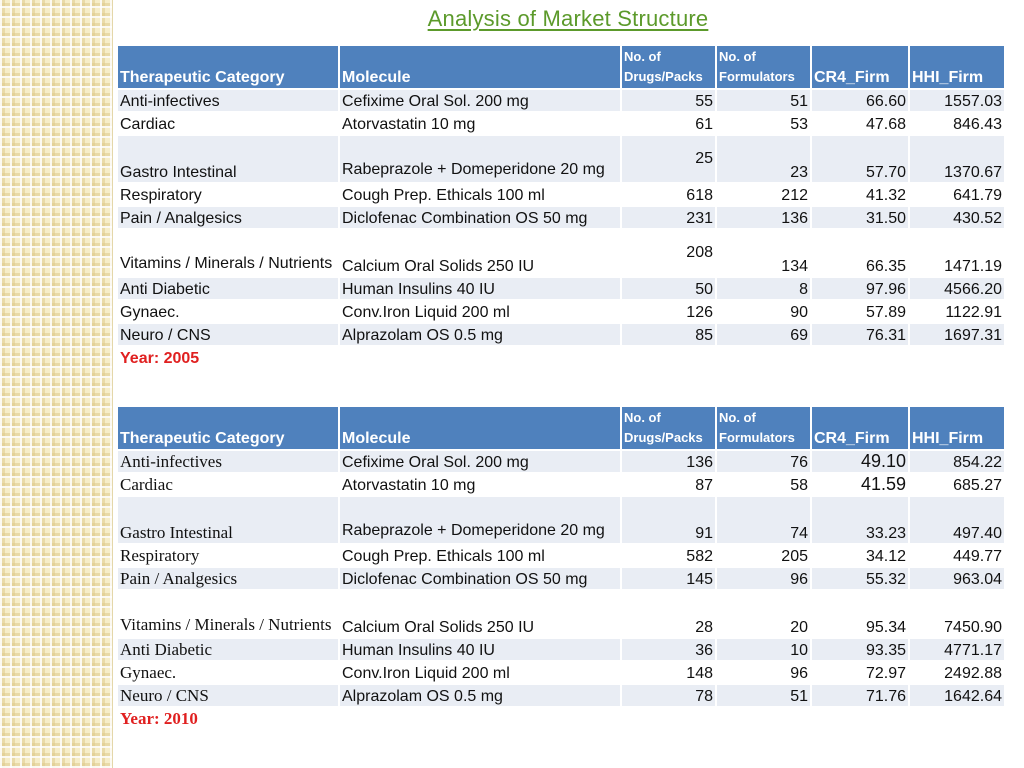 This screenshot has width=1024, height=768. I want to click on hhi-cell: 854.22, so click(957, 461).